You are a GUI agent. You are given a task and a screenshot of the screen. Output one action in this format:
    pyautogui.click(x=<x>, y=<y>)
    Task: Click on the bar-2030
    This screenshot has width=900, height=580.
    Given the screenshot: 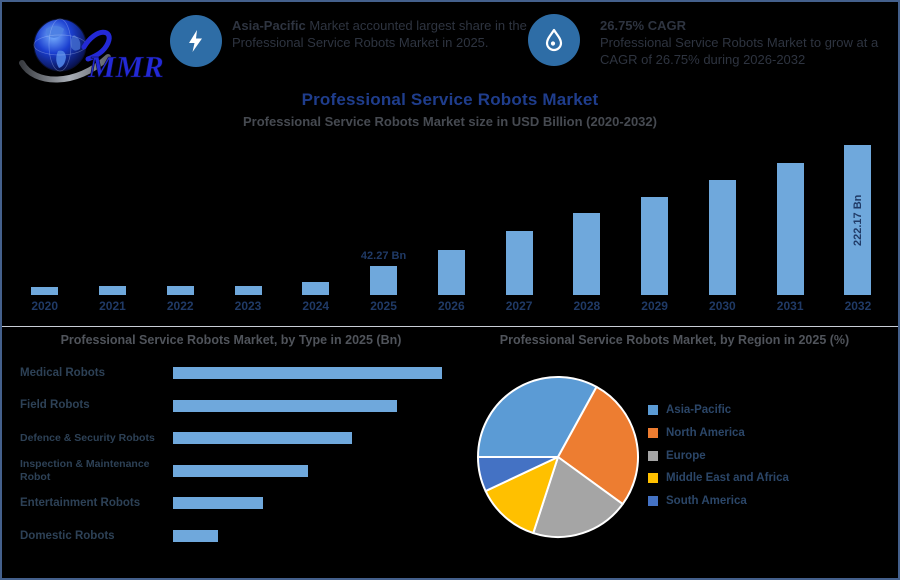 What is the action you would take?
    pyautogui.click(x=722, y=237)
    